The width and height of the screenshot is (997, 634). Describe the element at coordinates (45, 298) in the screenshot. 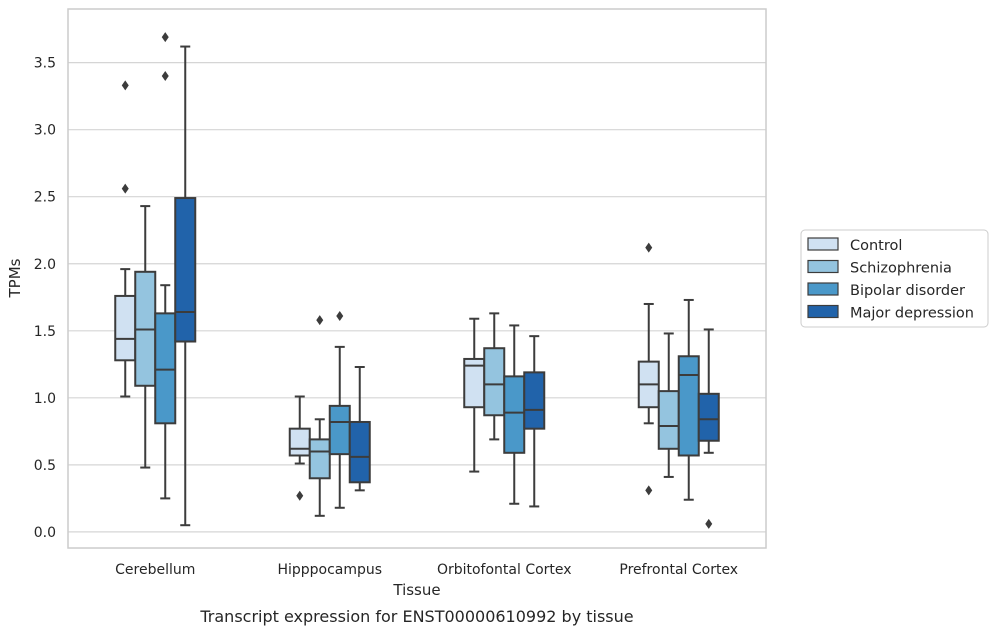

I see `y-axis-ticks: 0.0 0.5 1.0 1.5 2.0 2.5 3.0 3.5` at that location.